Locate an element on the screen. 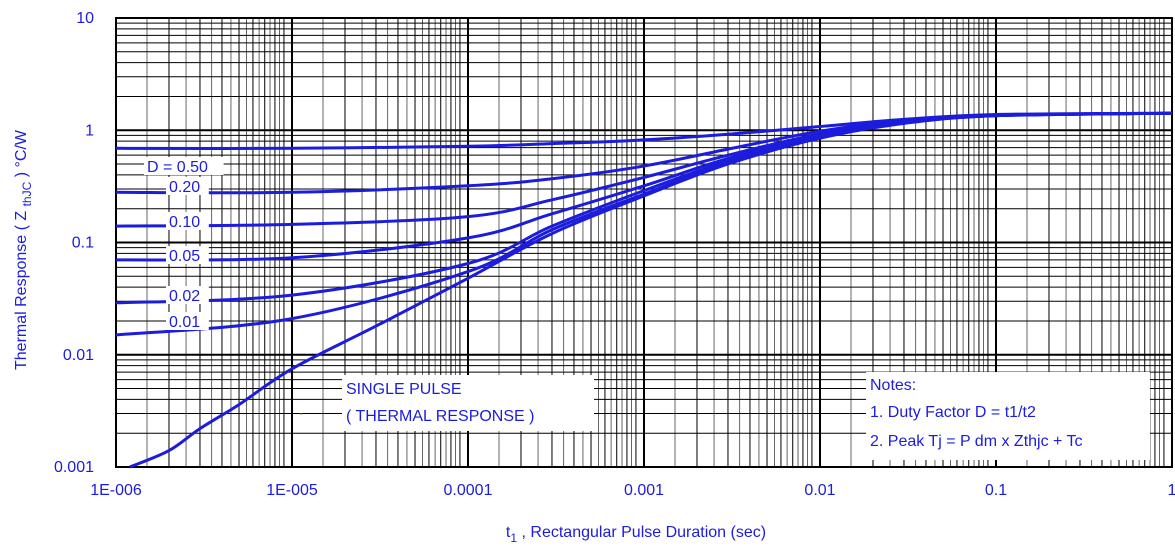 Image resolution: width=1175 pixels, height=547 pixels. curve-label: 0.10 is located at coordinates (184, 222).